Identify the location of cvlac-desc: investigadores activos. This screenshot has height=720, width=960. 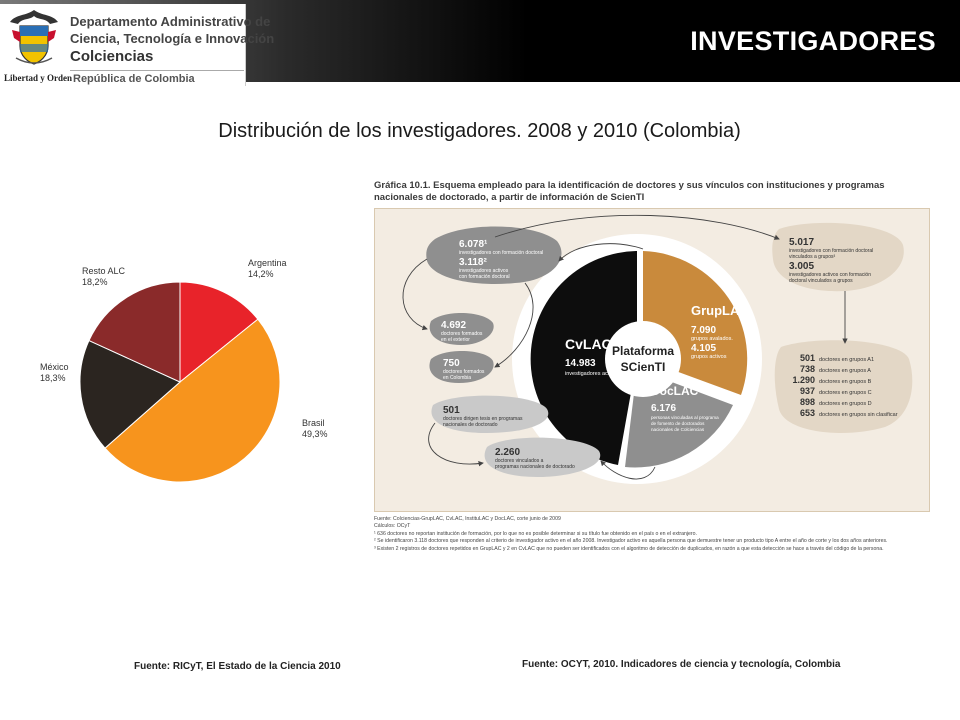
(592, 374).